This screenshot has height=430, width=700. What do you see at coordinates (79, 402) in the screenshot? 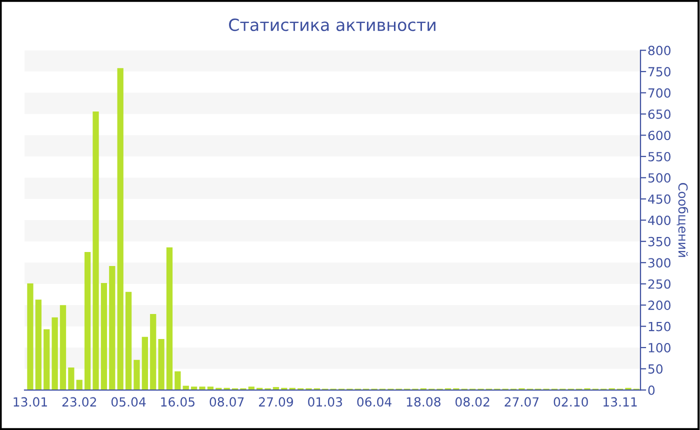
I see `x-tick-label: 23.02` at bounding box center [79, 402].